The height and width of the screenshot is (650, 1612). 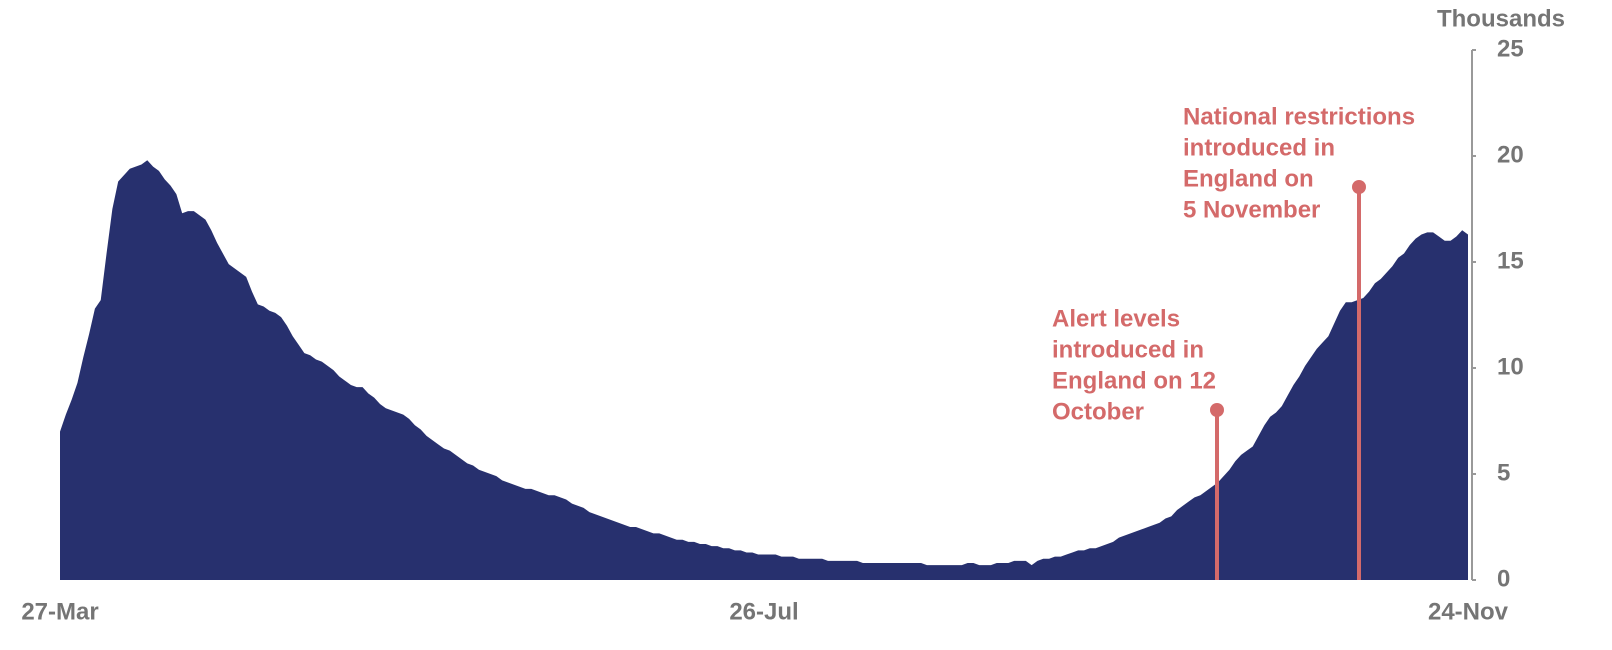 What do you see at coordinates (1501, 18) in the screenshot?
I see `y-axis-label: Thousands` at bounding box center [1501, 18].